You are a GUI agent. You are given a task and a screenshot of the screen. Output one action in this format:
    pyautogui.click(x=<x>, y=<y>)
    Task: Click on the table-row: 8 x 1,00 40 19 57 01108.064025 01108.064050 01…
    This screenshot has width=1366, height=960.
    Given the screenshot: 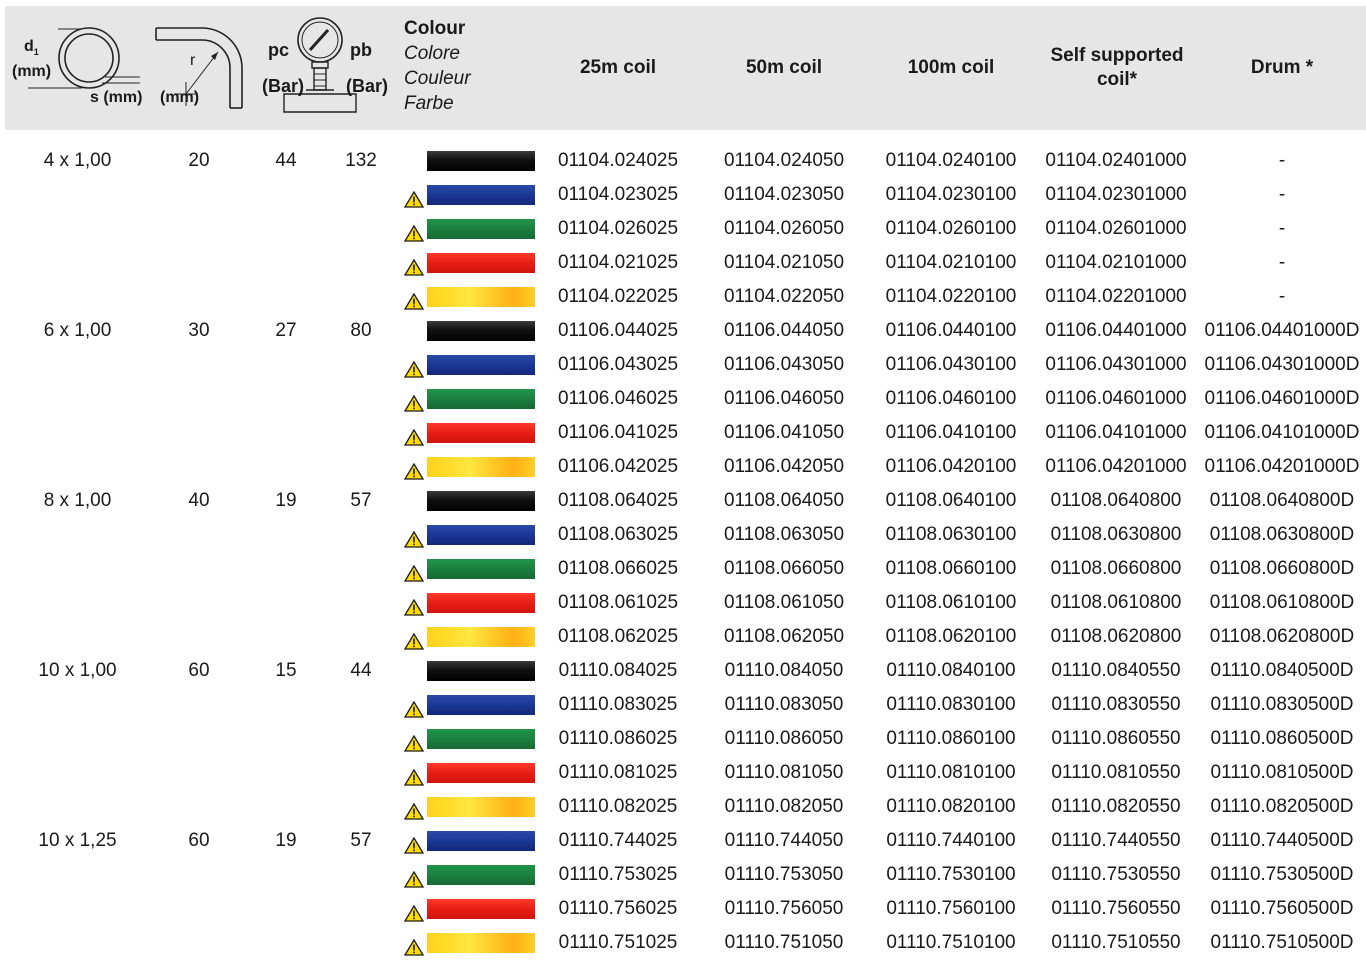 What is the action you would take?
    pyautogui.click(x=683, y=501)
    